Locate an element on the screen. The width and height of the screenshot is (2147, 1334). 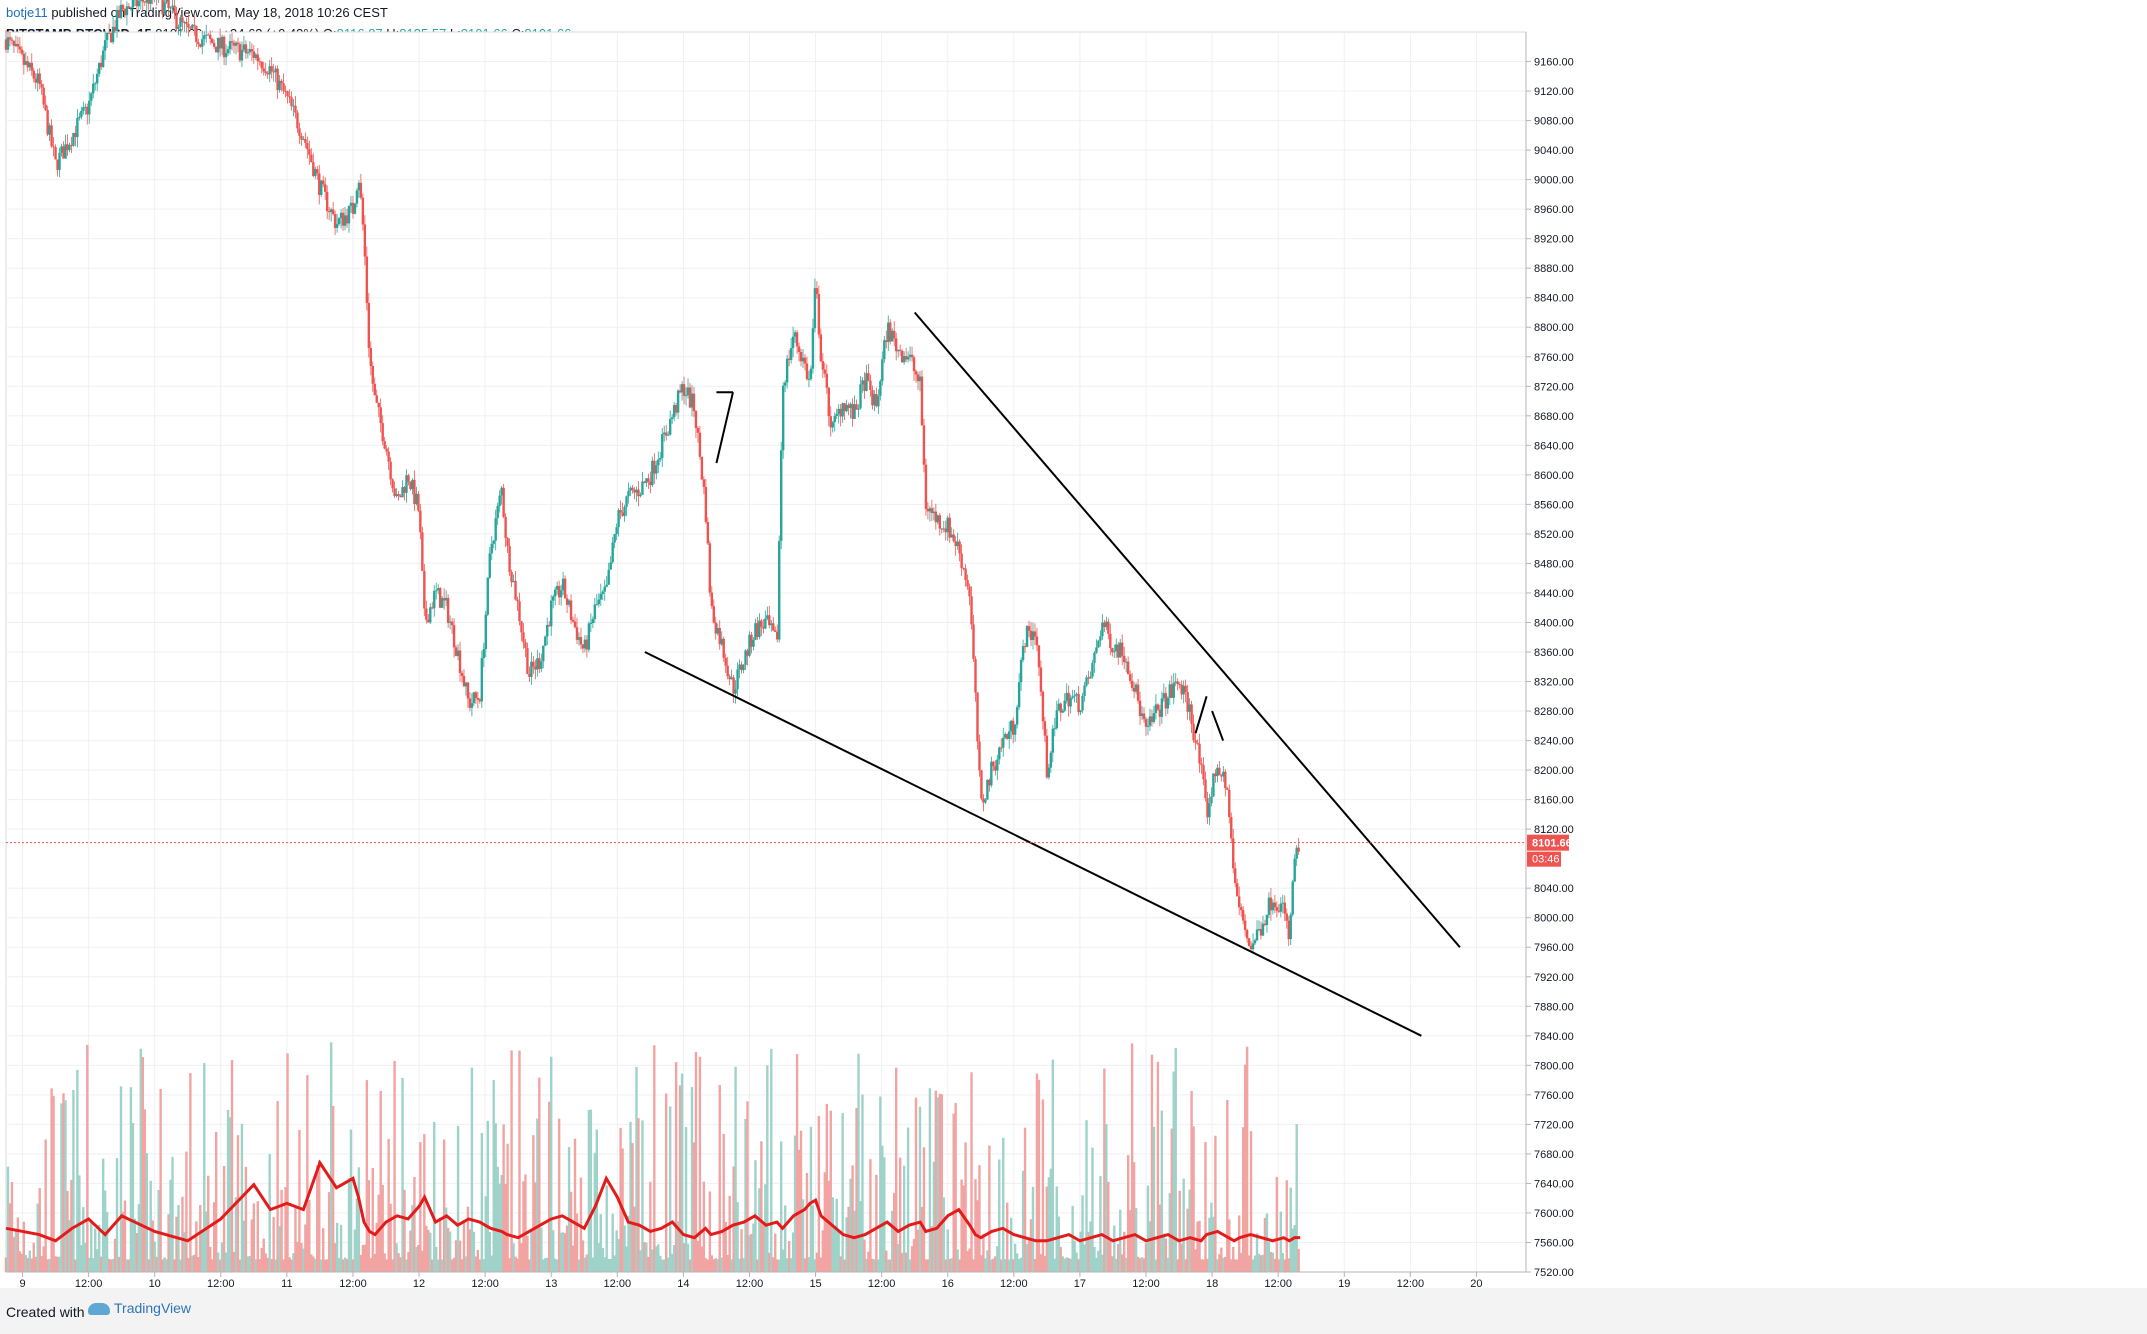
y-tick-label: 8760.00 is located at coordinates (1554, 358).